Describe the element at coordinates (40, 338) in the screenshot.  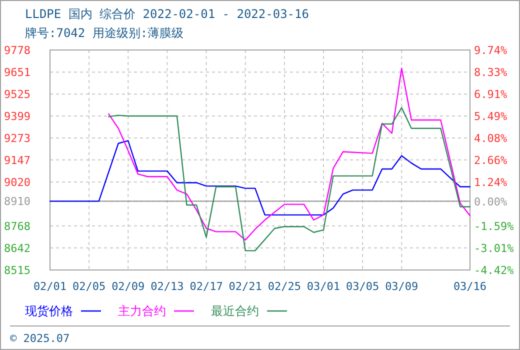
I see `text: © 2025.07` at that location.